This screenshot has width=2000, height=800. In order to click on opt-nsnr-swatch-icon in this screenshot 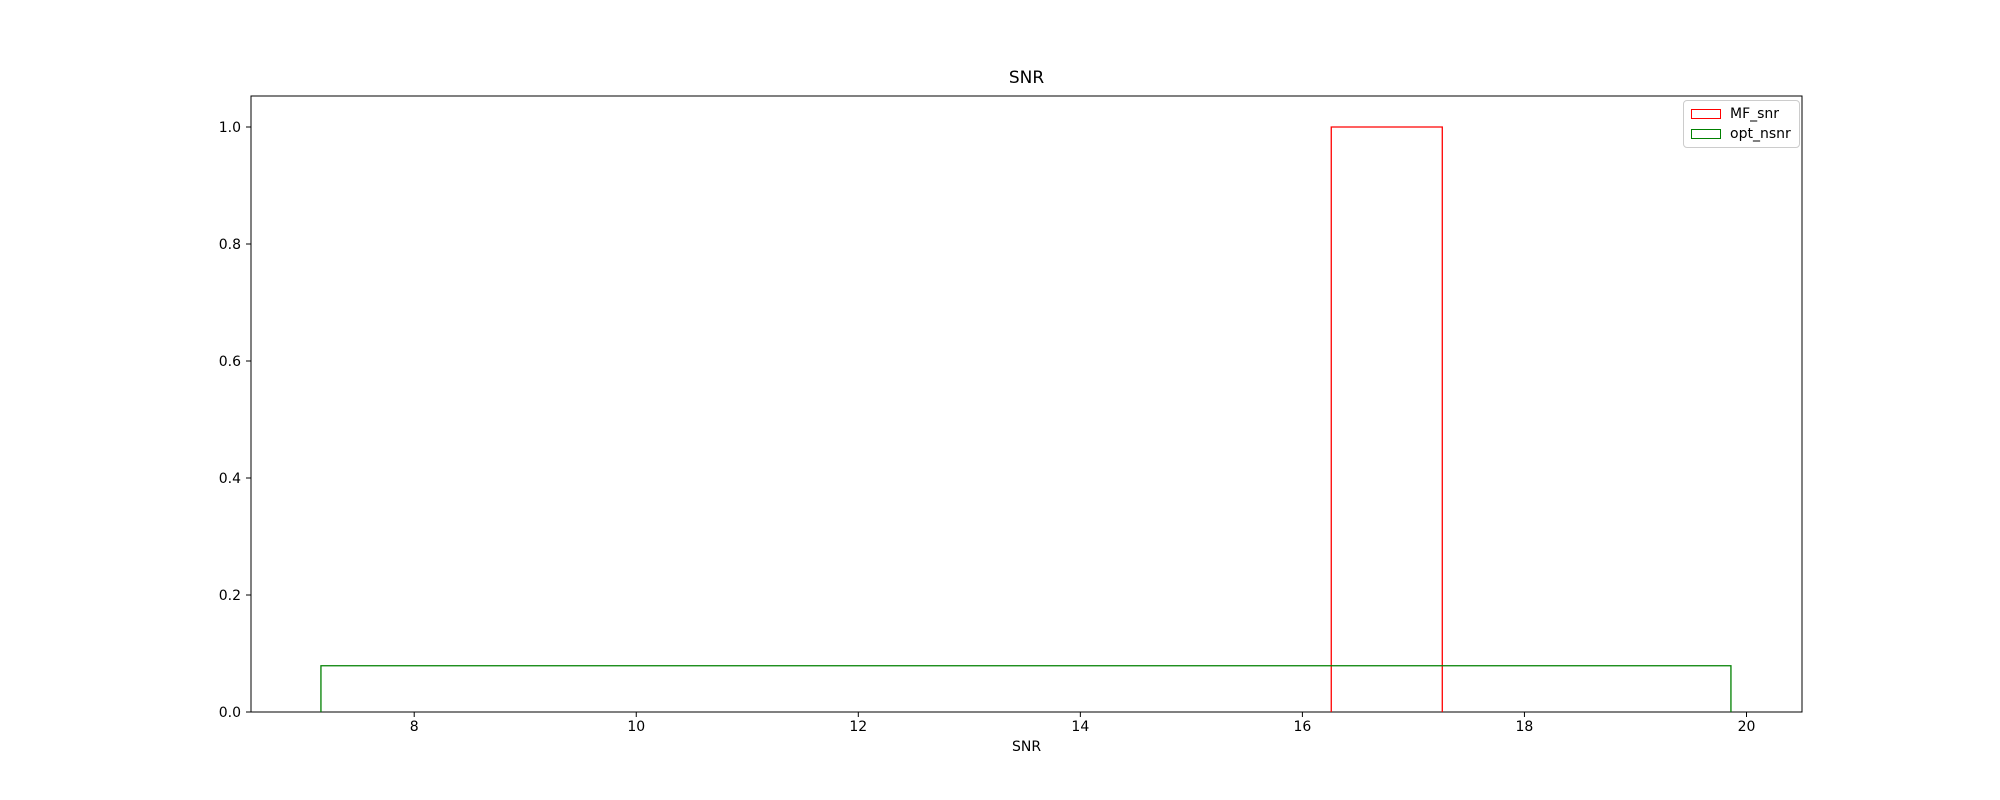, I will do `click(1706, 134)`.